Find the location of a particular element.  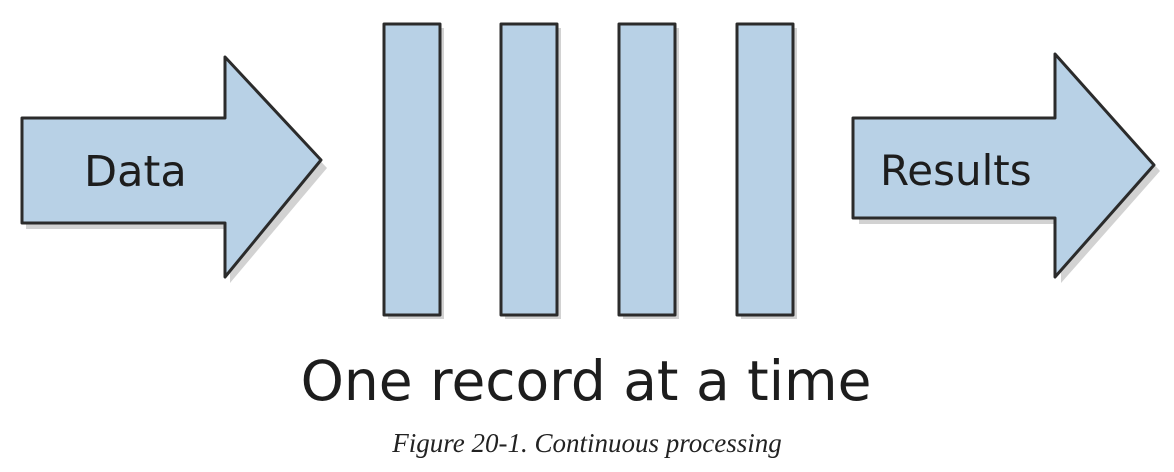

input-arrow is located at coordinates (171, 167).